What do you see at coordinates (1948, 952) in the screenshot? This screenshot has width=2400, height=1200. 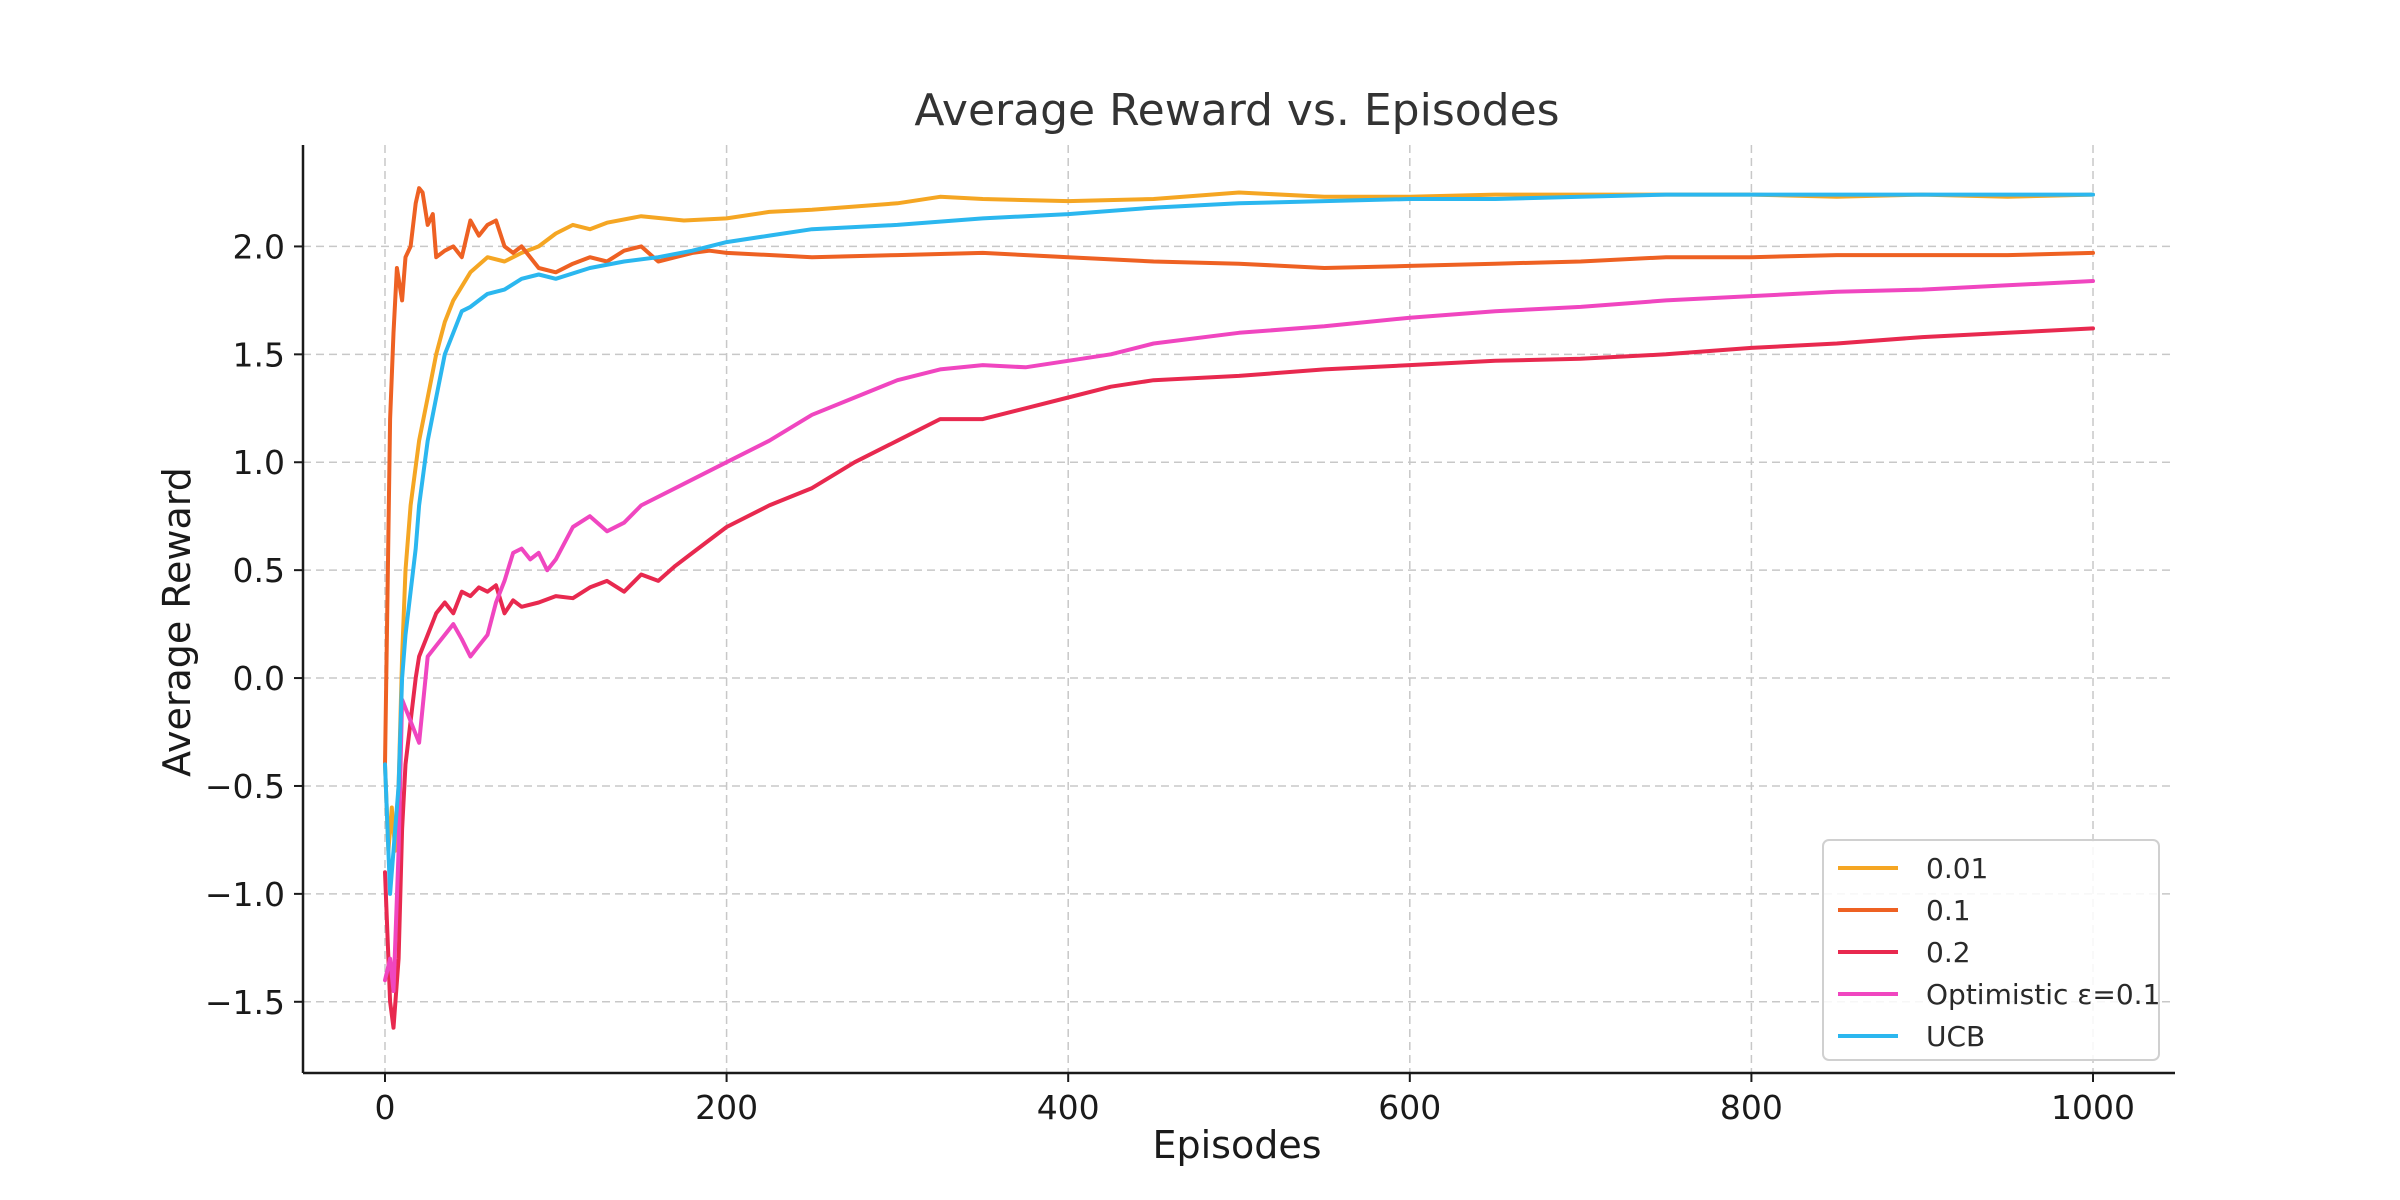 I see `legend-label: 0.2` at bounding box center [1948, 952].